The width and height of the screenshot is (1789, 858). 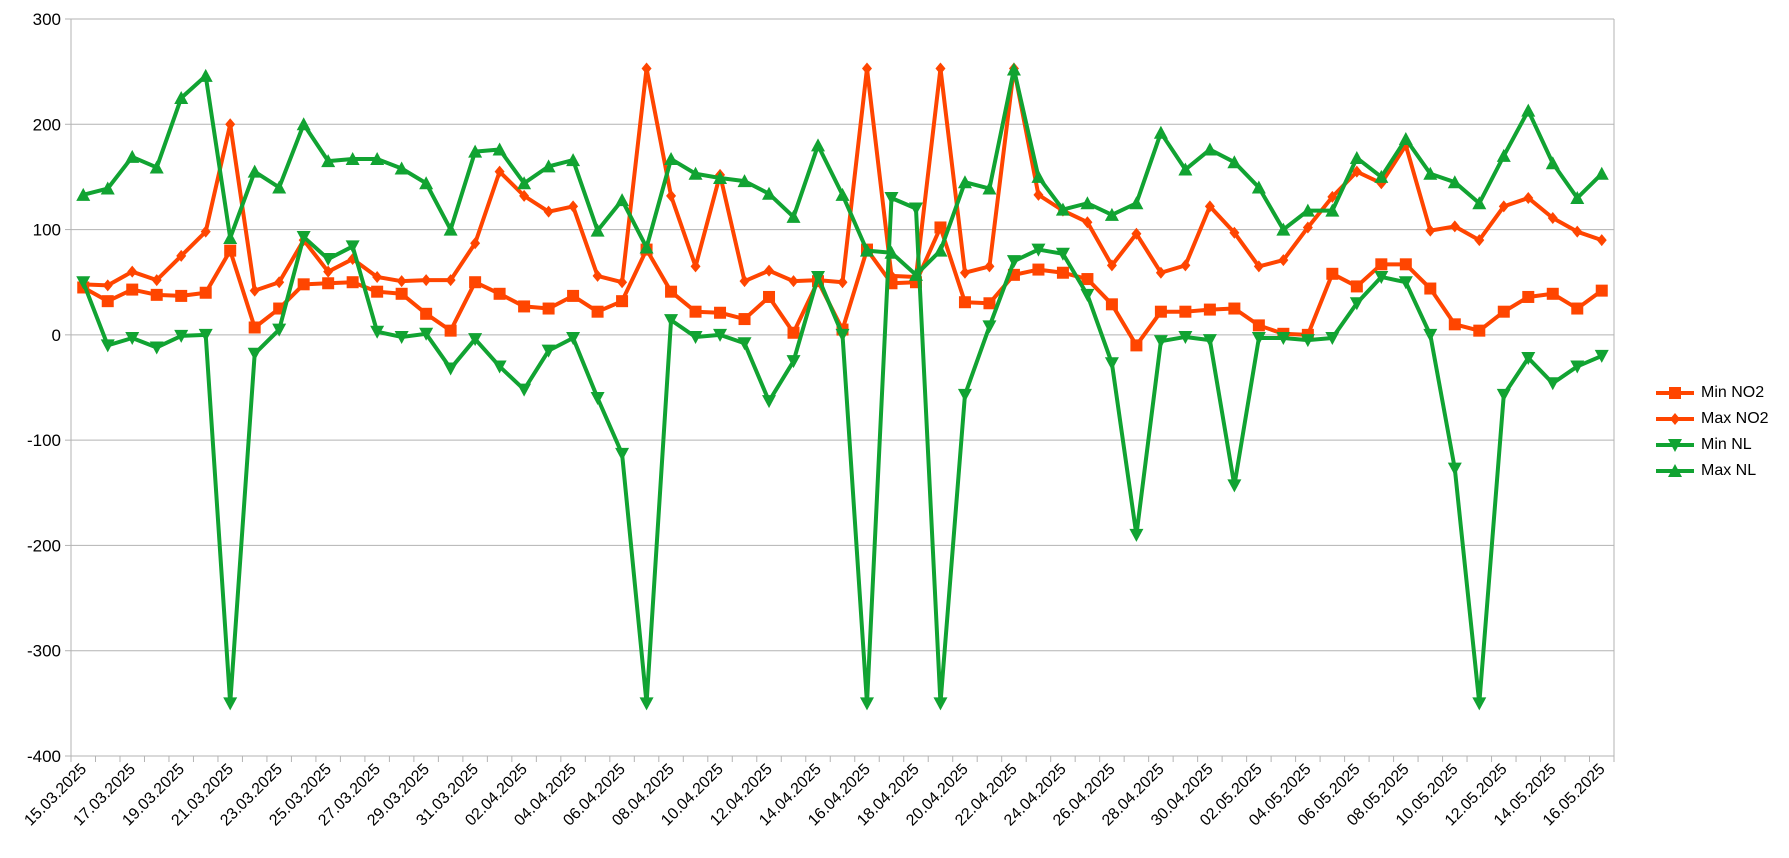 I want to click on legend-item-min-nl: Min NL, so click(x=1722, y=445).